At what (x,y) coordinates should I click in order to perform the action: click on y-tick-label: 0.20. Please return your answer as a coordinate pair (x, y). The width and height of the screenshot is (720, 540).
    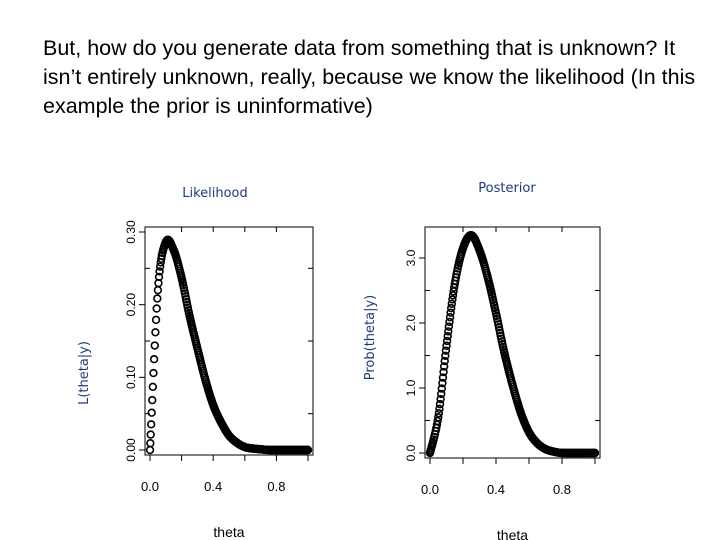
    Looking at the image, I should click on (131, 305).